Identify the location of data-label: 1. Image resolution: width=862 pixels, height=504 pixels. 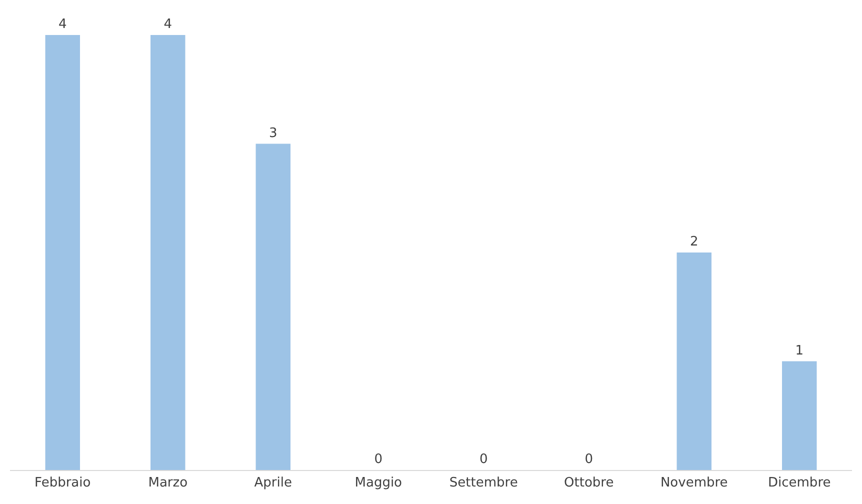
(799, 350).